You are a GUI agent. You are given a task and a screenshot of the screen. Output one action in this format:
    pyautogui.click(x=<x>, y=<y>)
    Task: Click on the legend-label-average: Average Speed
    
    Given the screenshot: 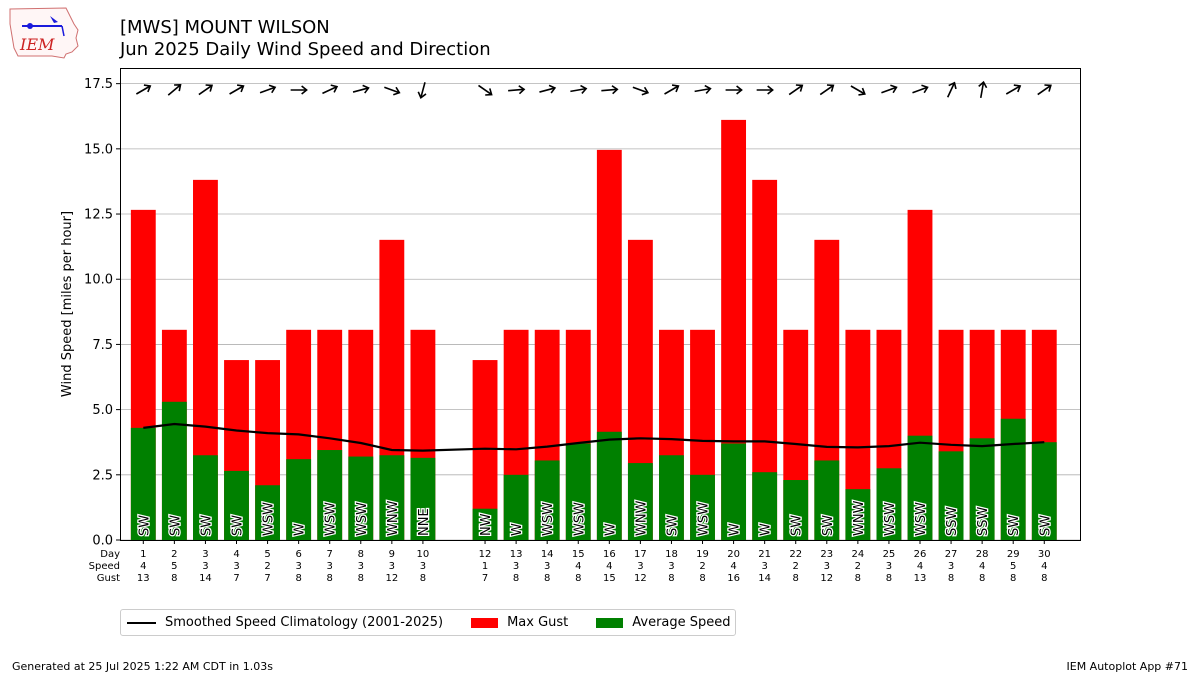 What is the action you would take?
    pyautogui.click(x=681, y=622)
    